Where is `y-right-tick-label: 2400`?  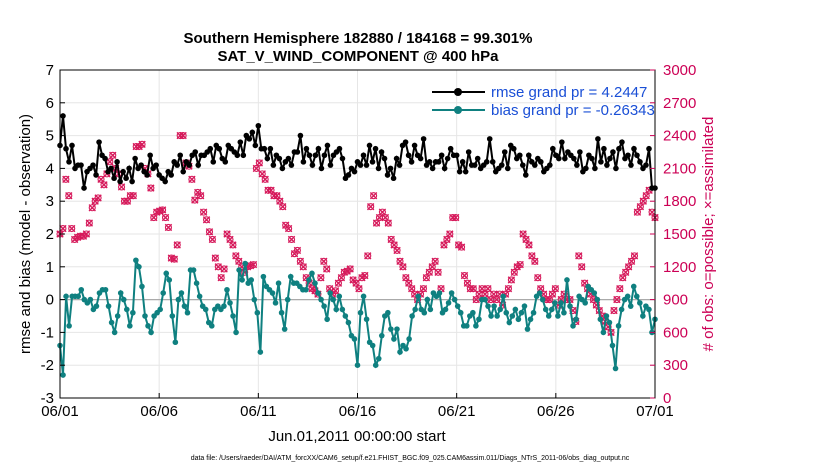
y-right-tick-label: 2400 is located at coordinates (679, 136).